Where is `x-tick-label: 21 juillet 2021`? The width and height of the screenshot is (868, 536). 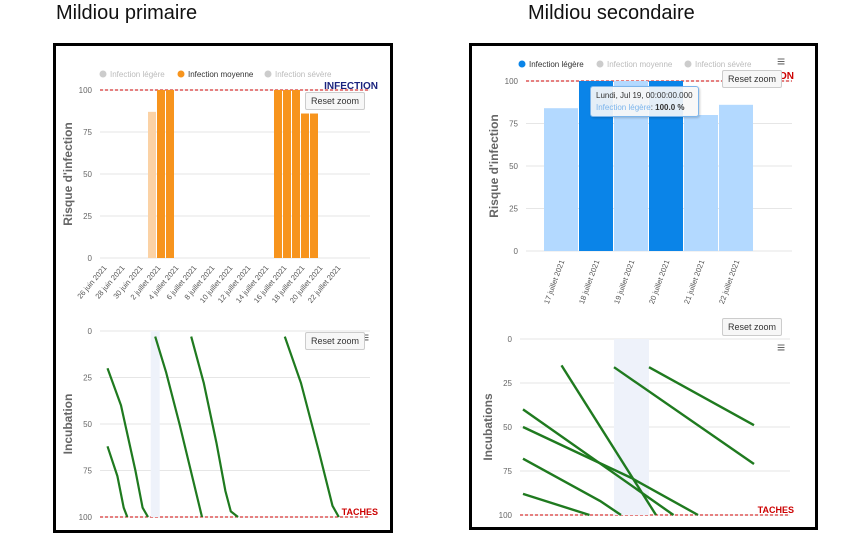
x-tick-label: 21 juillet 2021 is located at coordinates (694, 282).